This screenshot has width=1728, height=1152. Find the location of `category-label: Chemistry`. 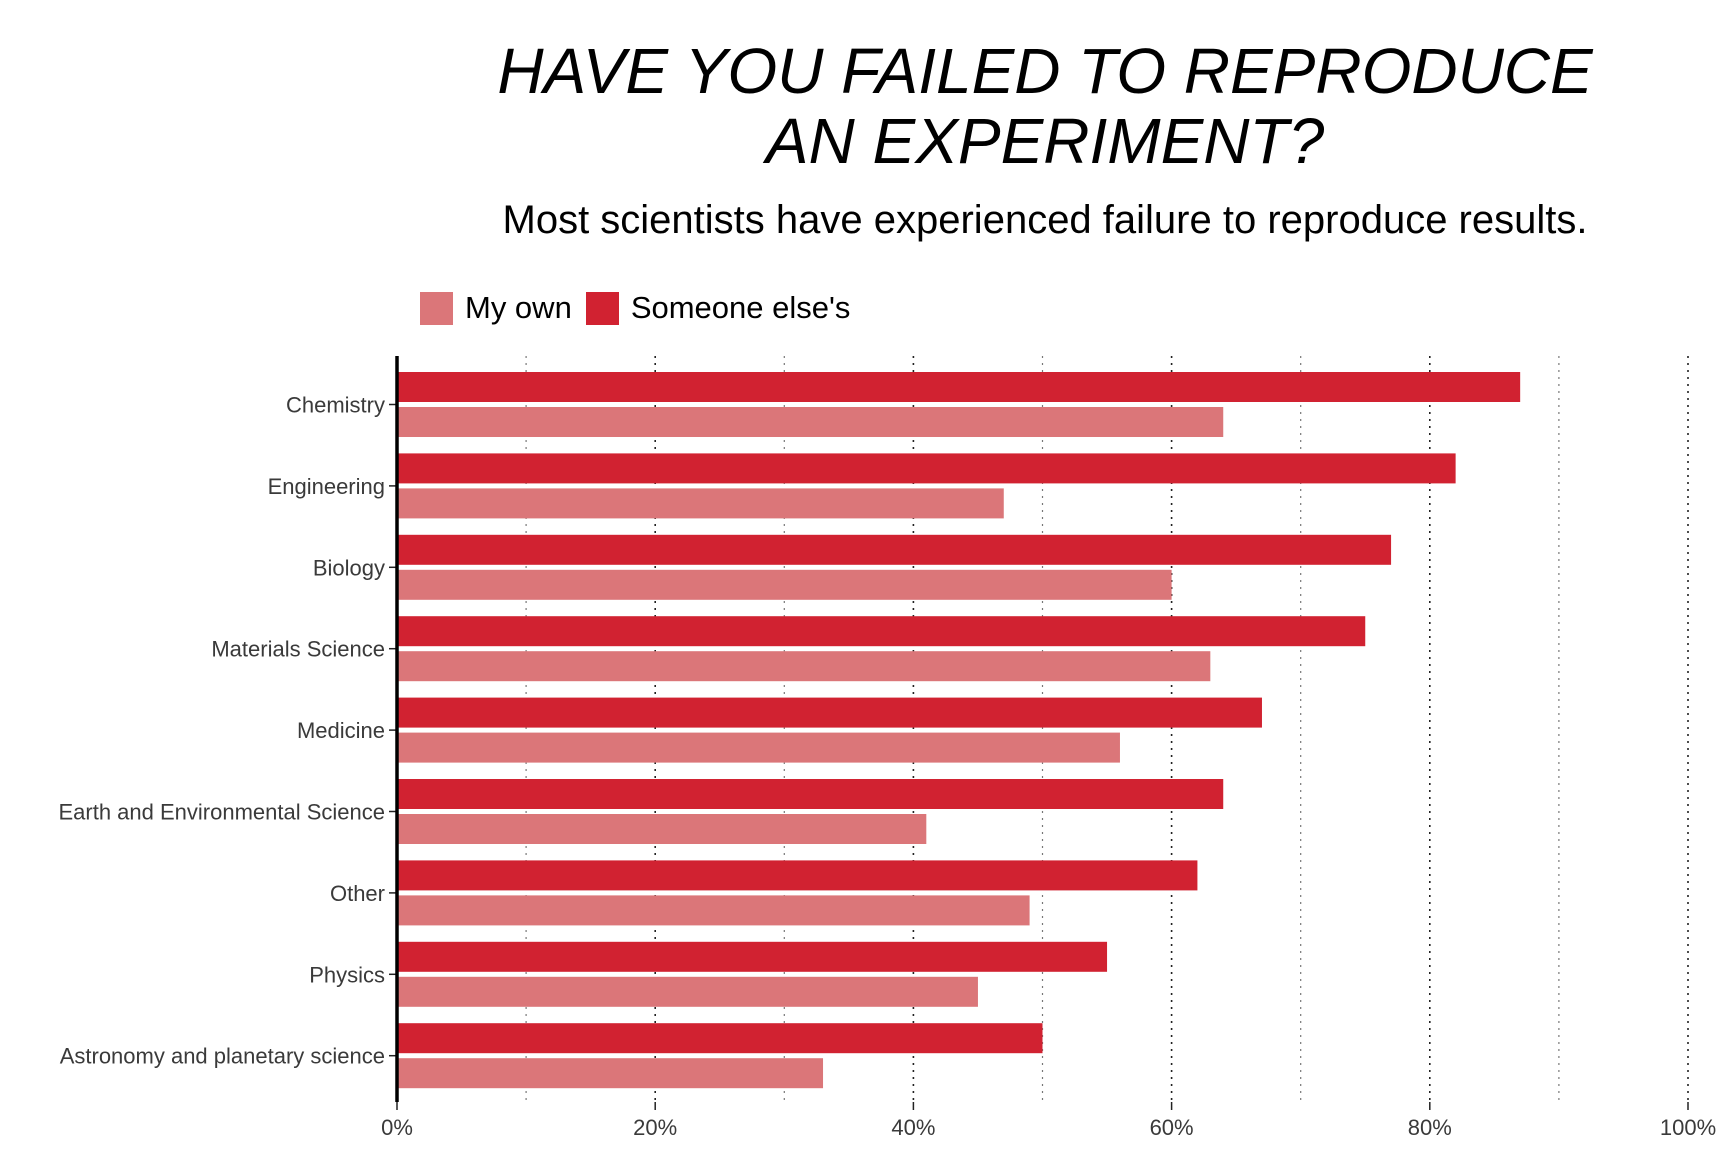

category-label: Chemistry is located at coordinates (335, 405).